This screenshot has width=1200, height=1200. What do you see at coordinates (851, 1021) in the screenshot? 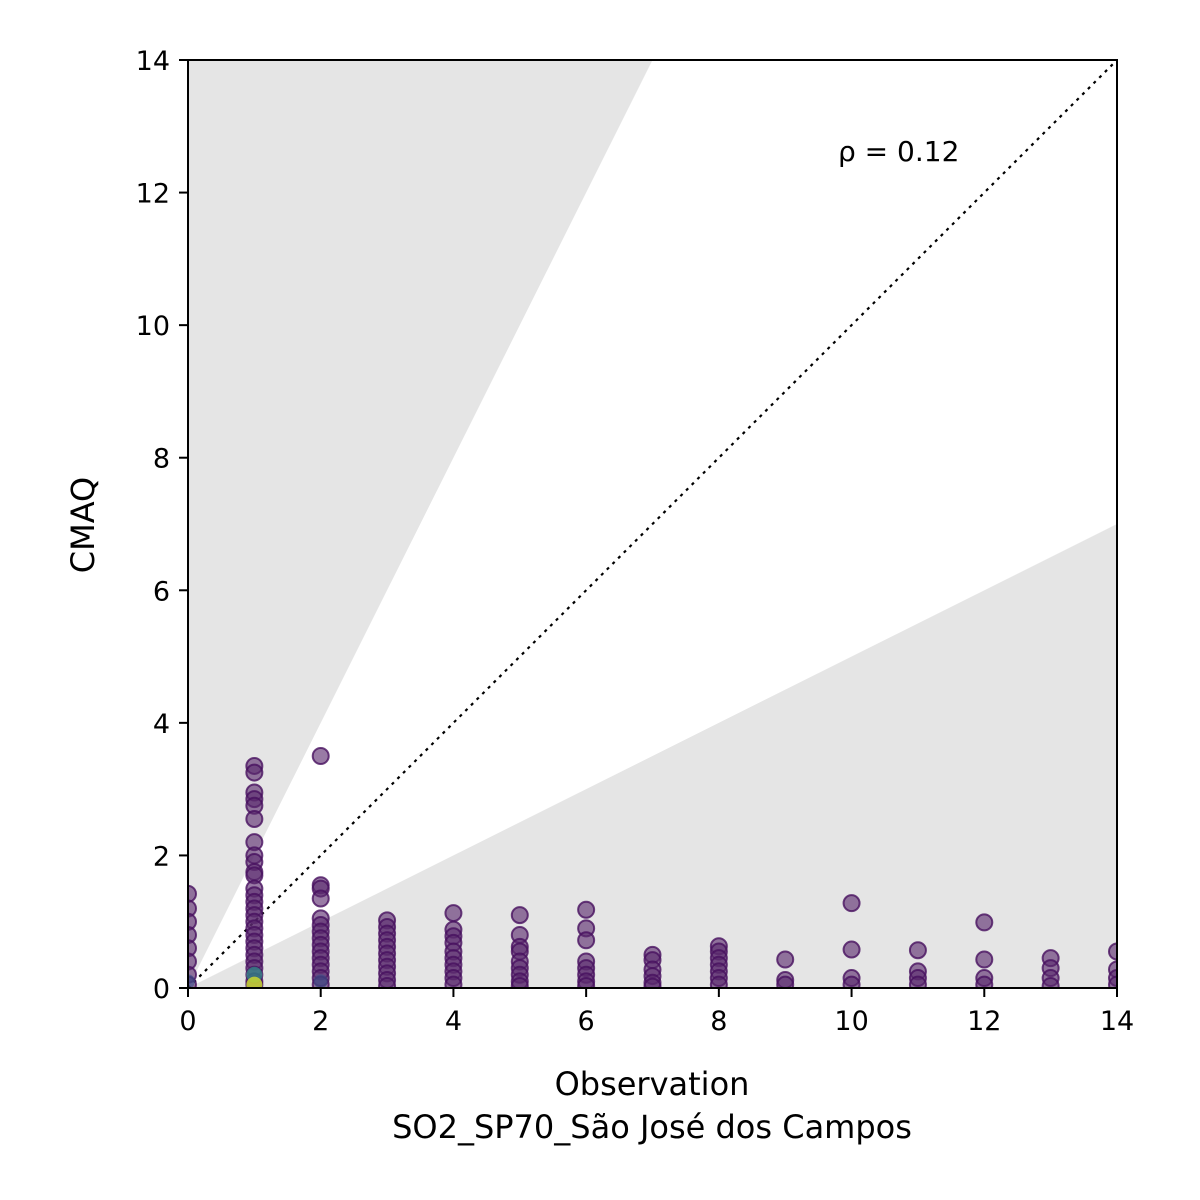
I see `x-tick-label: 10` at bounding box center [851, 1021].